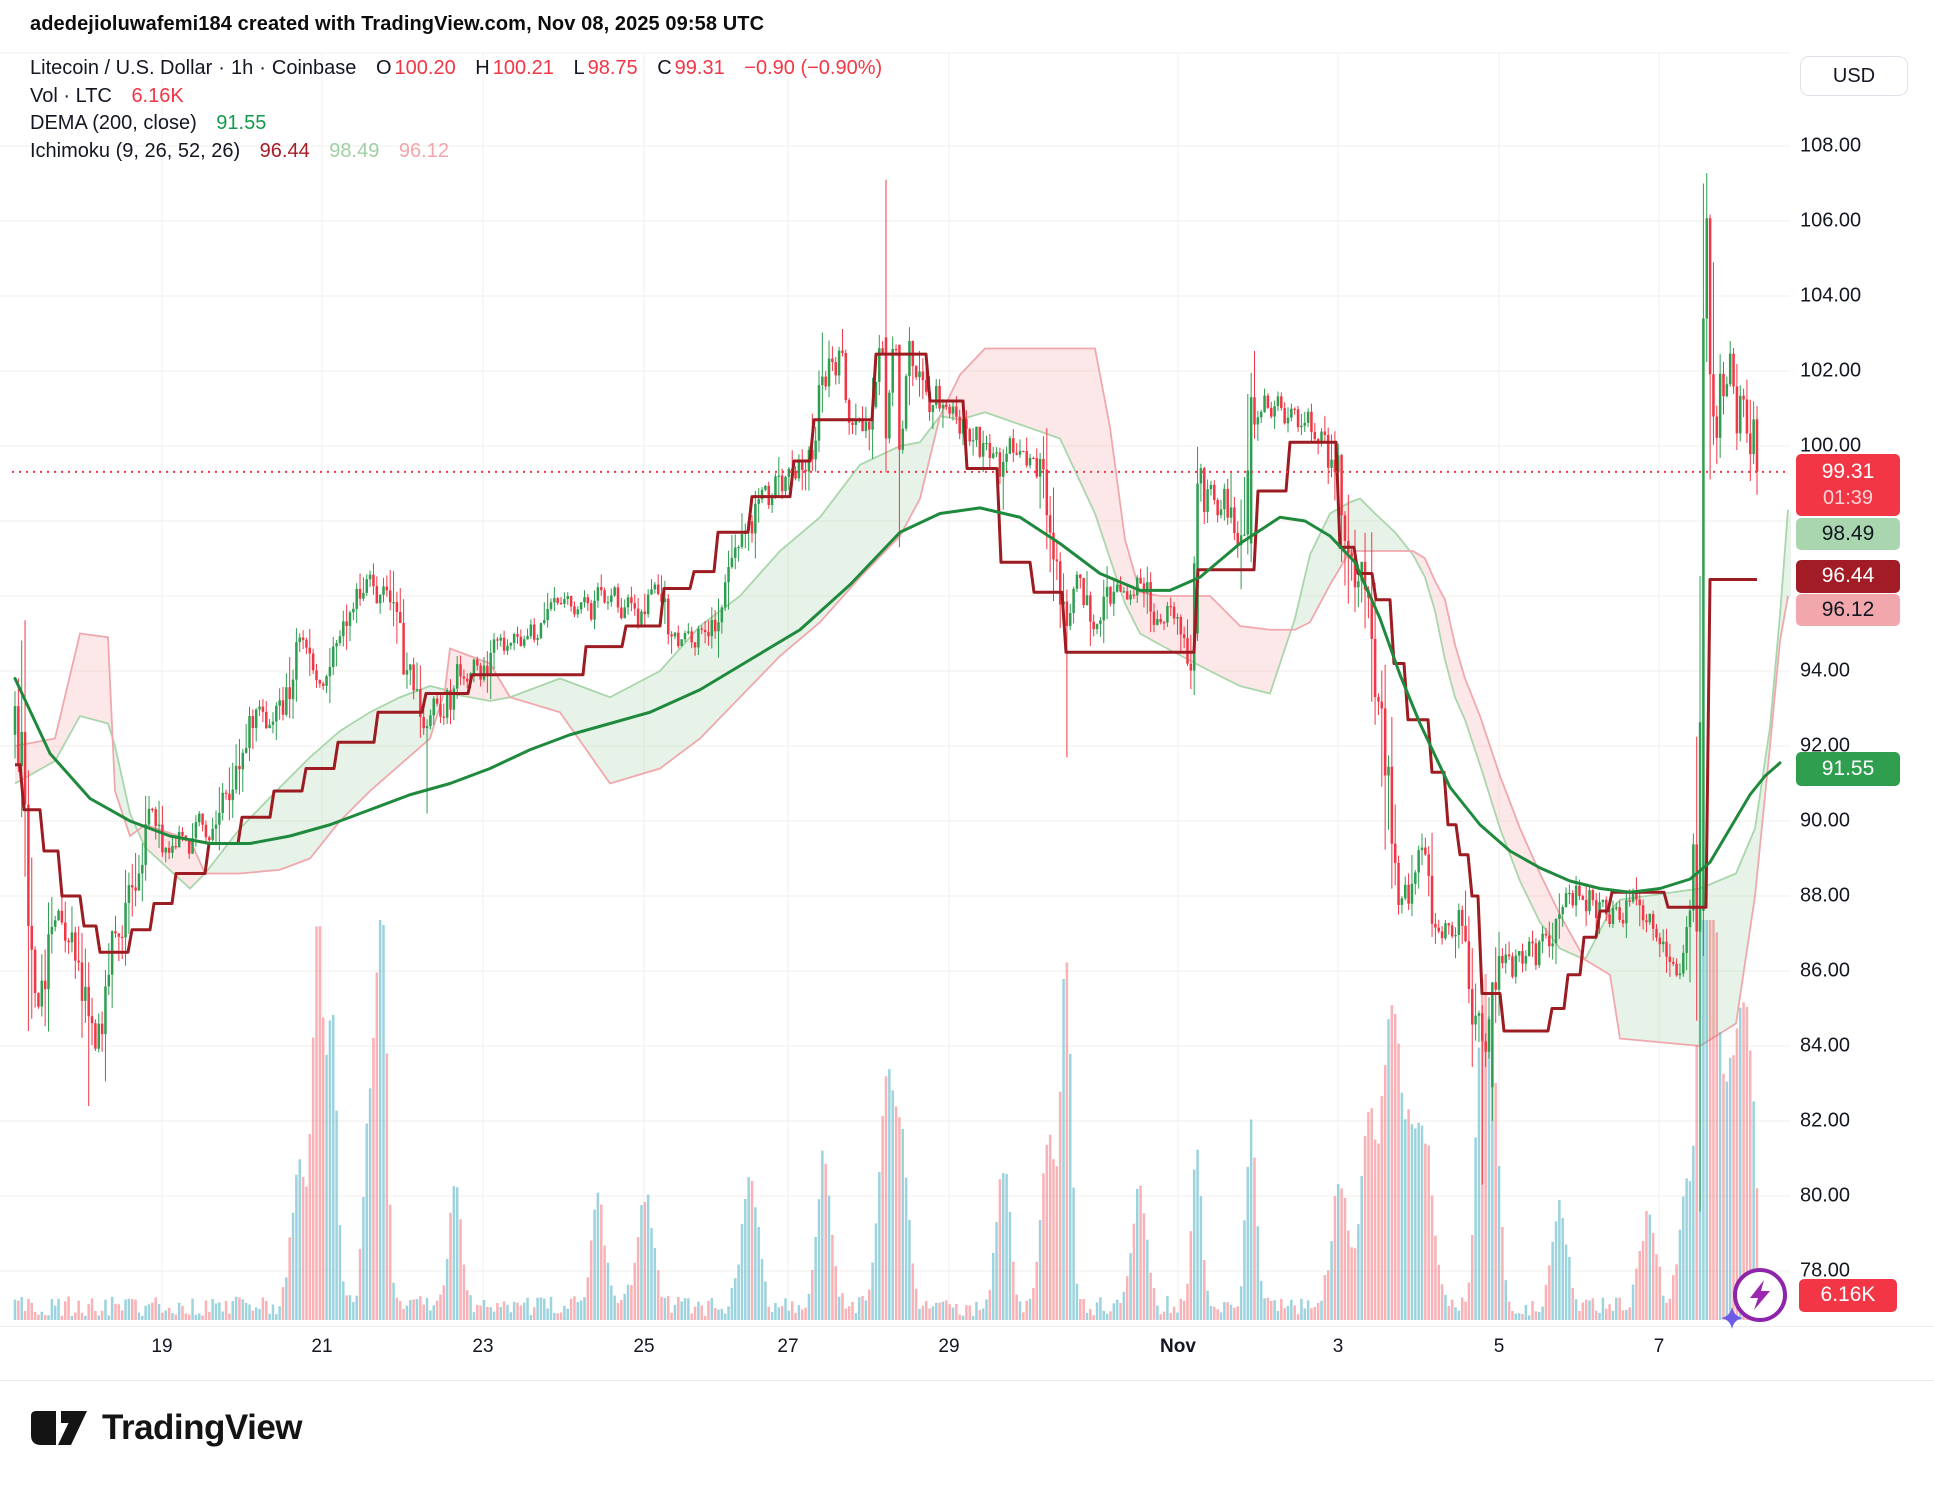 The image size is (1934, 1492). Describe the element at coordinates (1338, 1346) in the screenshot. I see `time-axis-label: 3` at that location.